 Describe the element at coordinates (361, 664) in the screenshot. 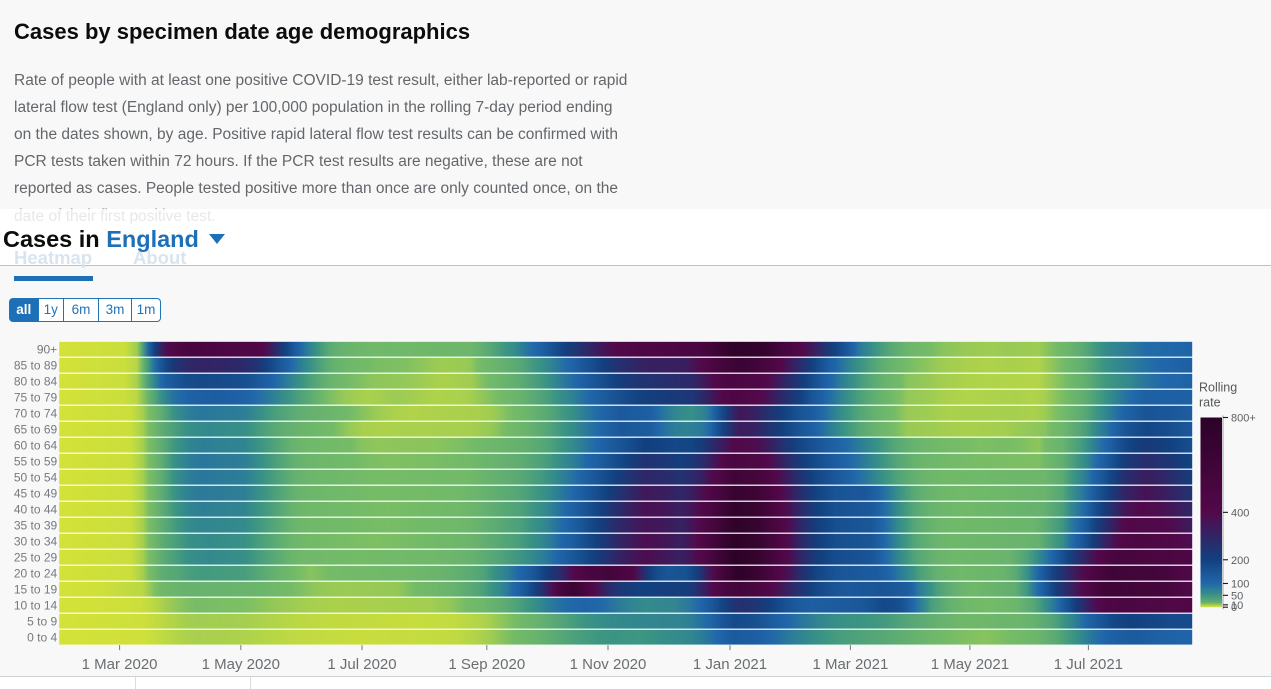

I see `svg-text: 1 Jul 2020` at that location.